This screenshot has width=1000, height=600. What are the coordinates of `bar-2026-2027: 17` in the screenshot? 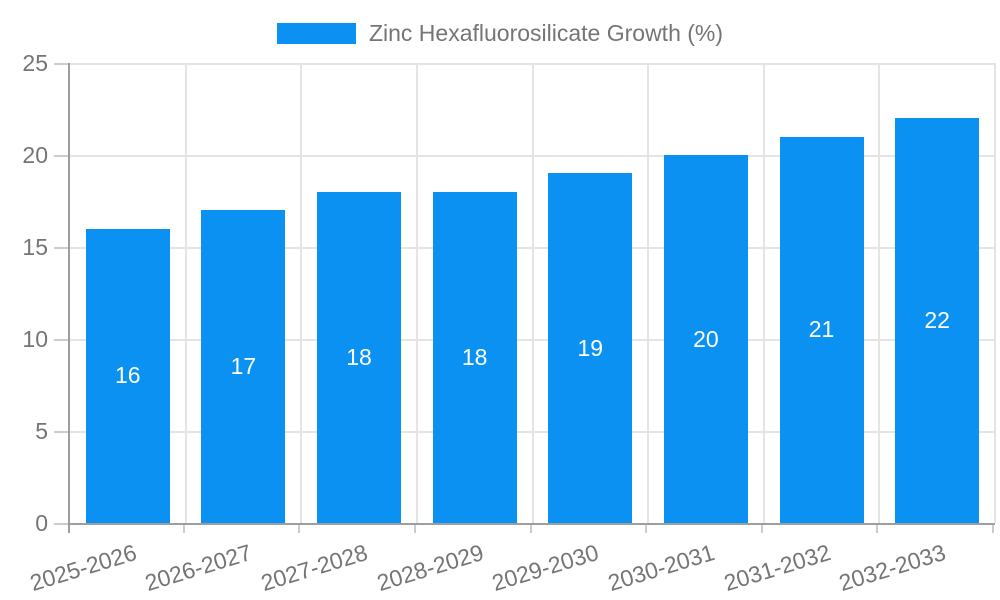 It's located at (243, 366).